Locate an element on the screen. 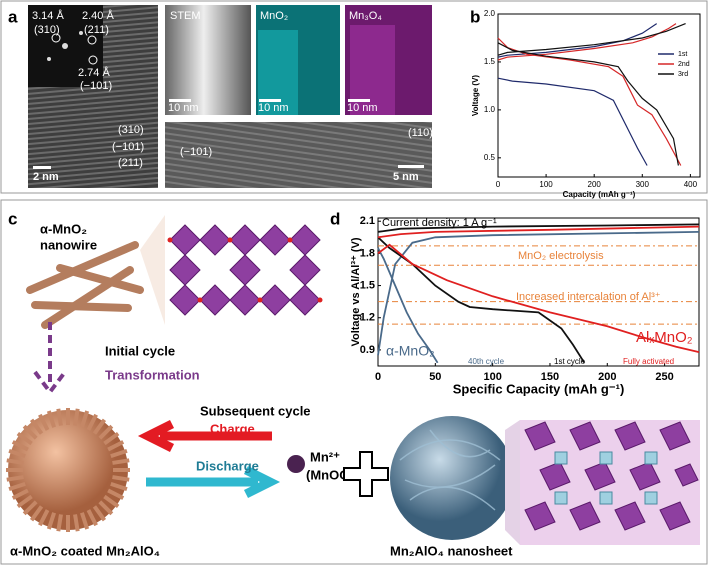  panel-label: a is located at coordinates (13, 16).